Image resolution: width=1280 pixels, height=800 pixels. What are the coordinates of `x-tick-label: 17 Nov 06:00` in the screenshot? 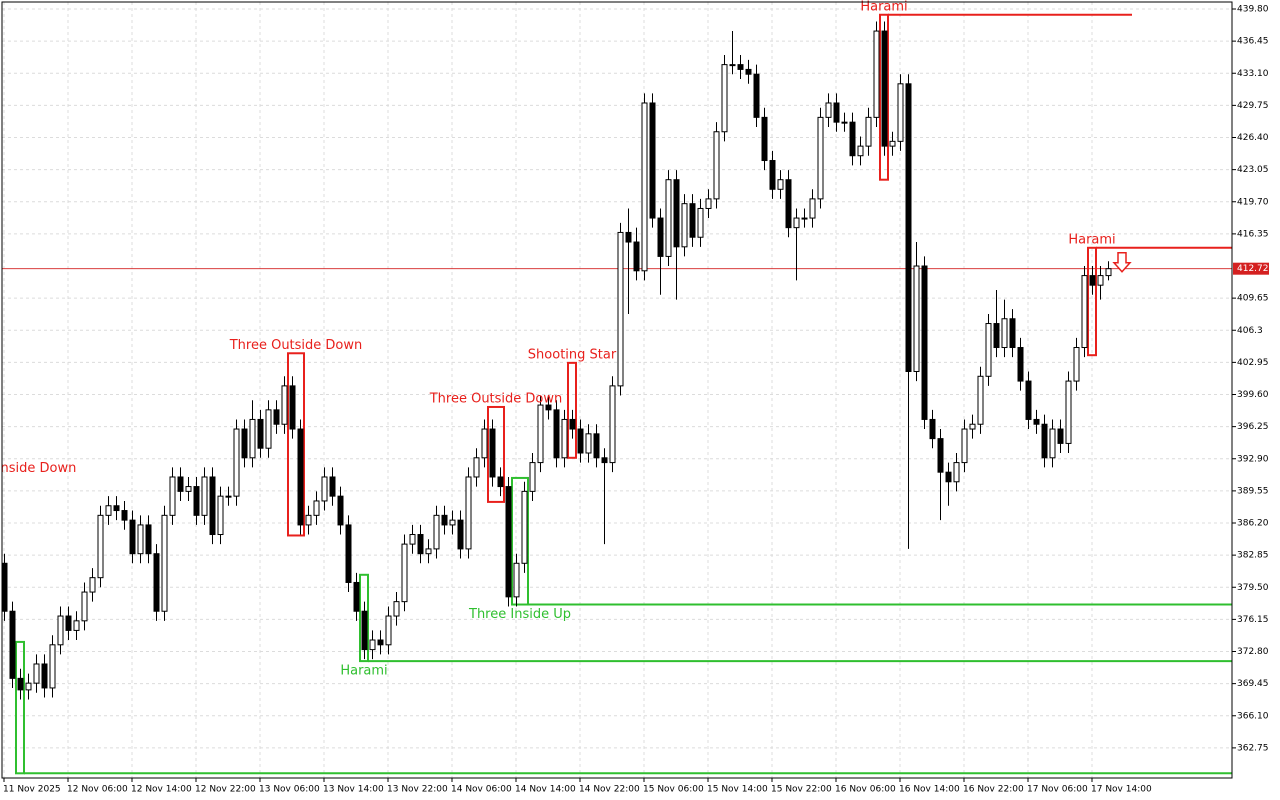 It's located at (1057, 790).